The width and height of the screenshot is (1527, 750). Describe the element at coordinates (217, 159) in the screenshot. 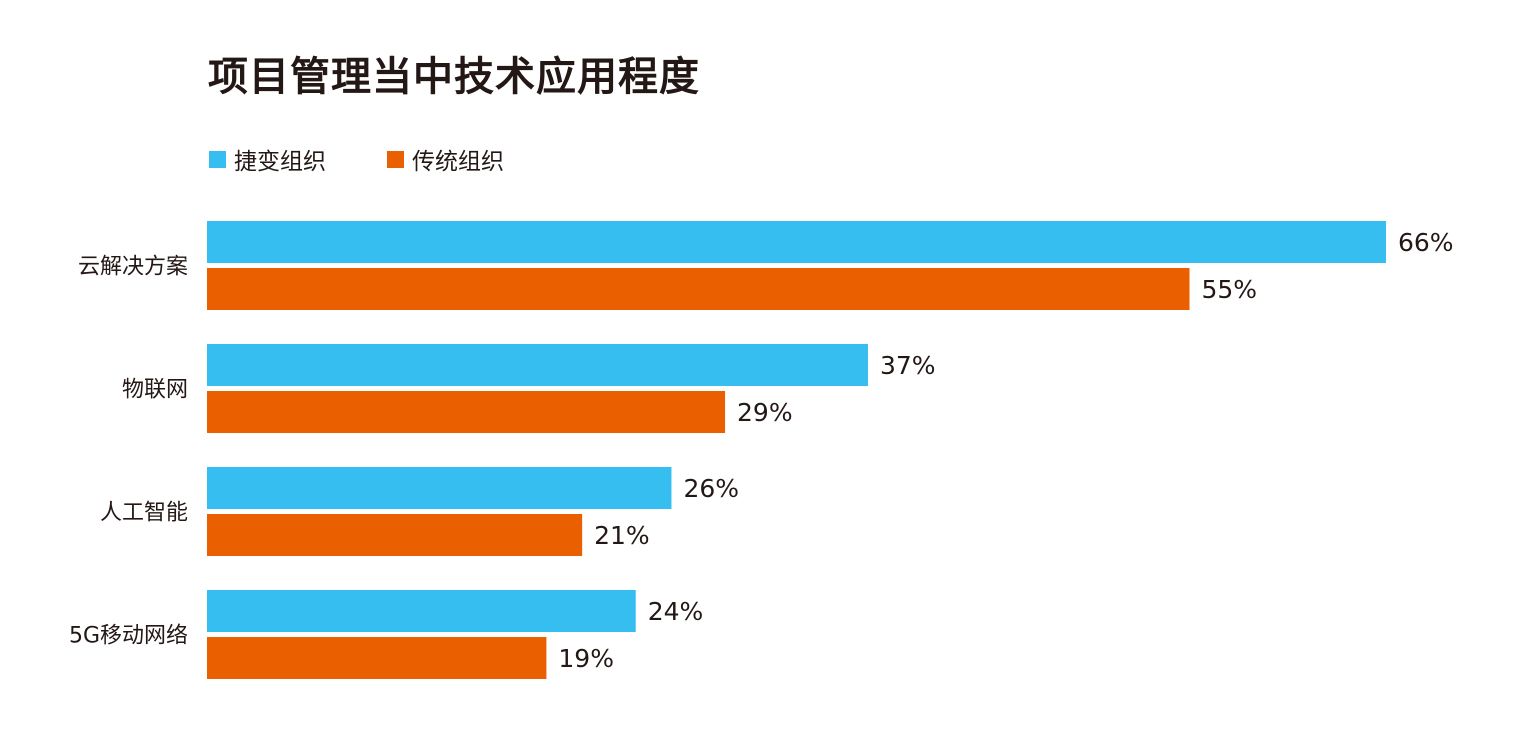

I see `legend-swatch-agile` at that location.